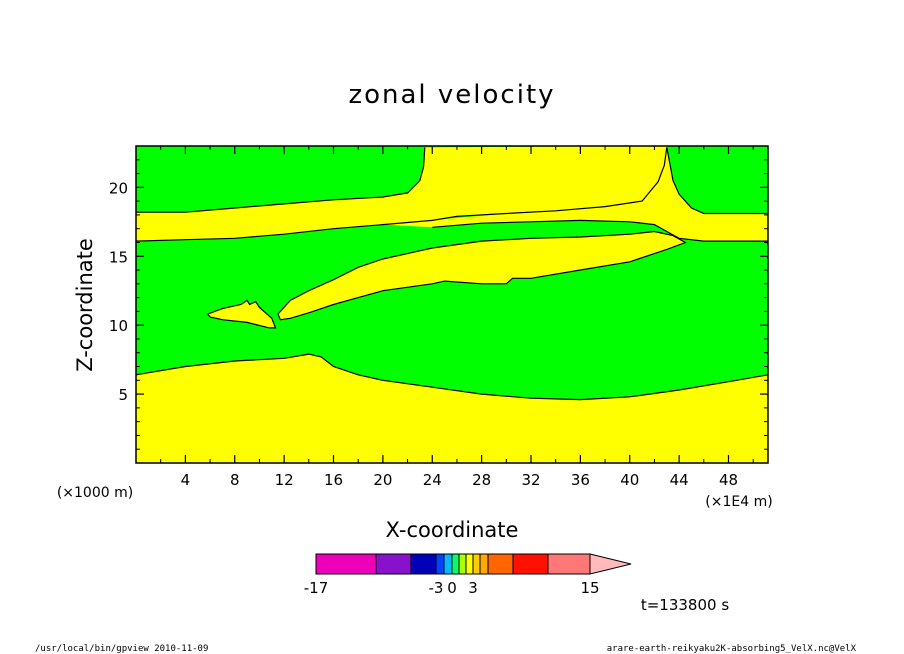  Describe the element at coordinates (728, 480) in the screenshot. I see `x-tick-label: 48` at that location.